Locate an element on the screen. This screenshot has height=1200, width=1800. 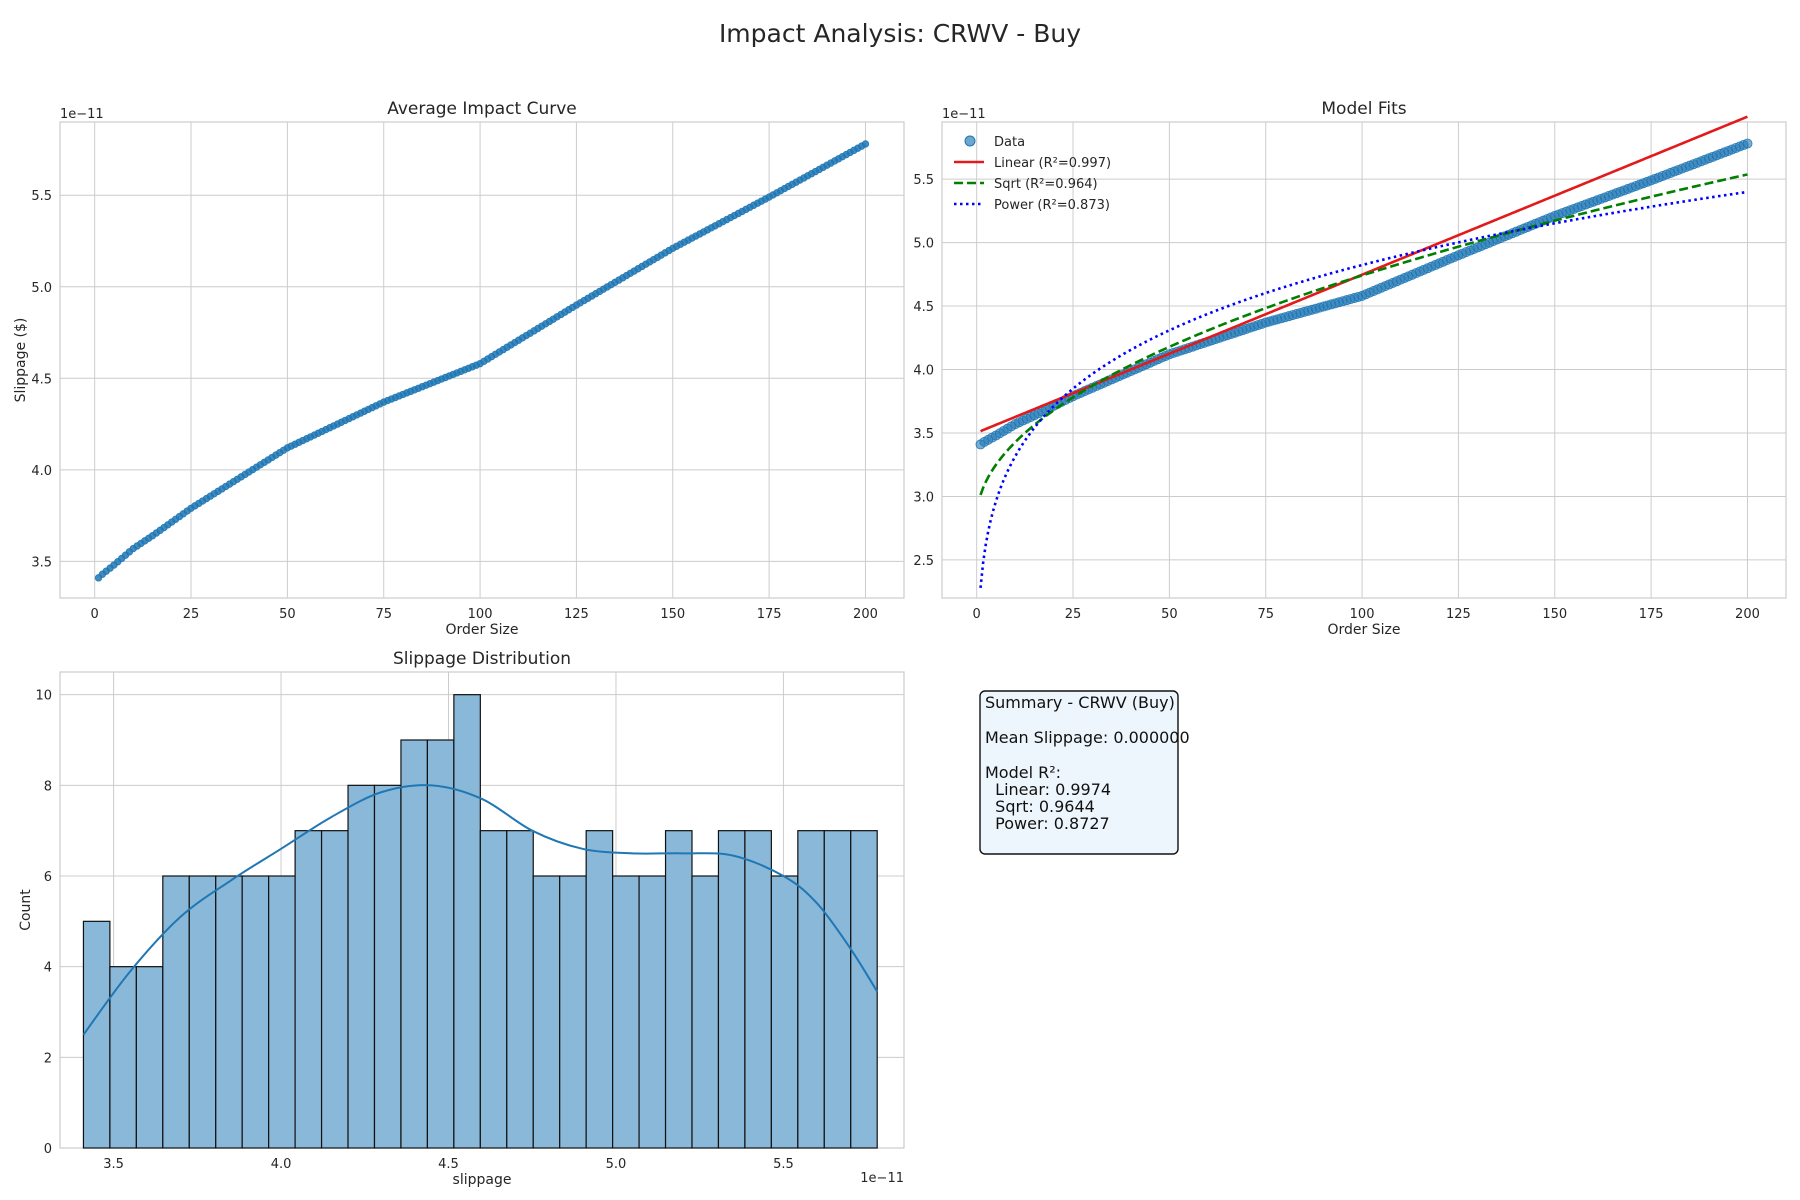
legend-item-linear: Linear (R²=0.997) is located at coordinates (1032, 163).